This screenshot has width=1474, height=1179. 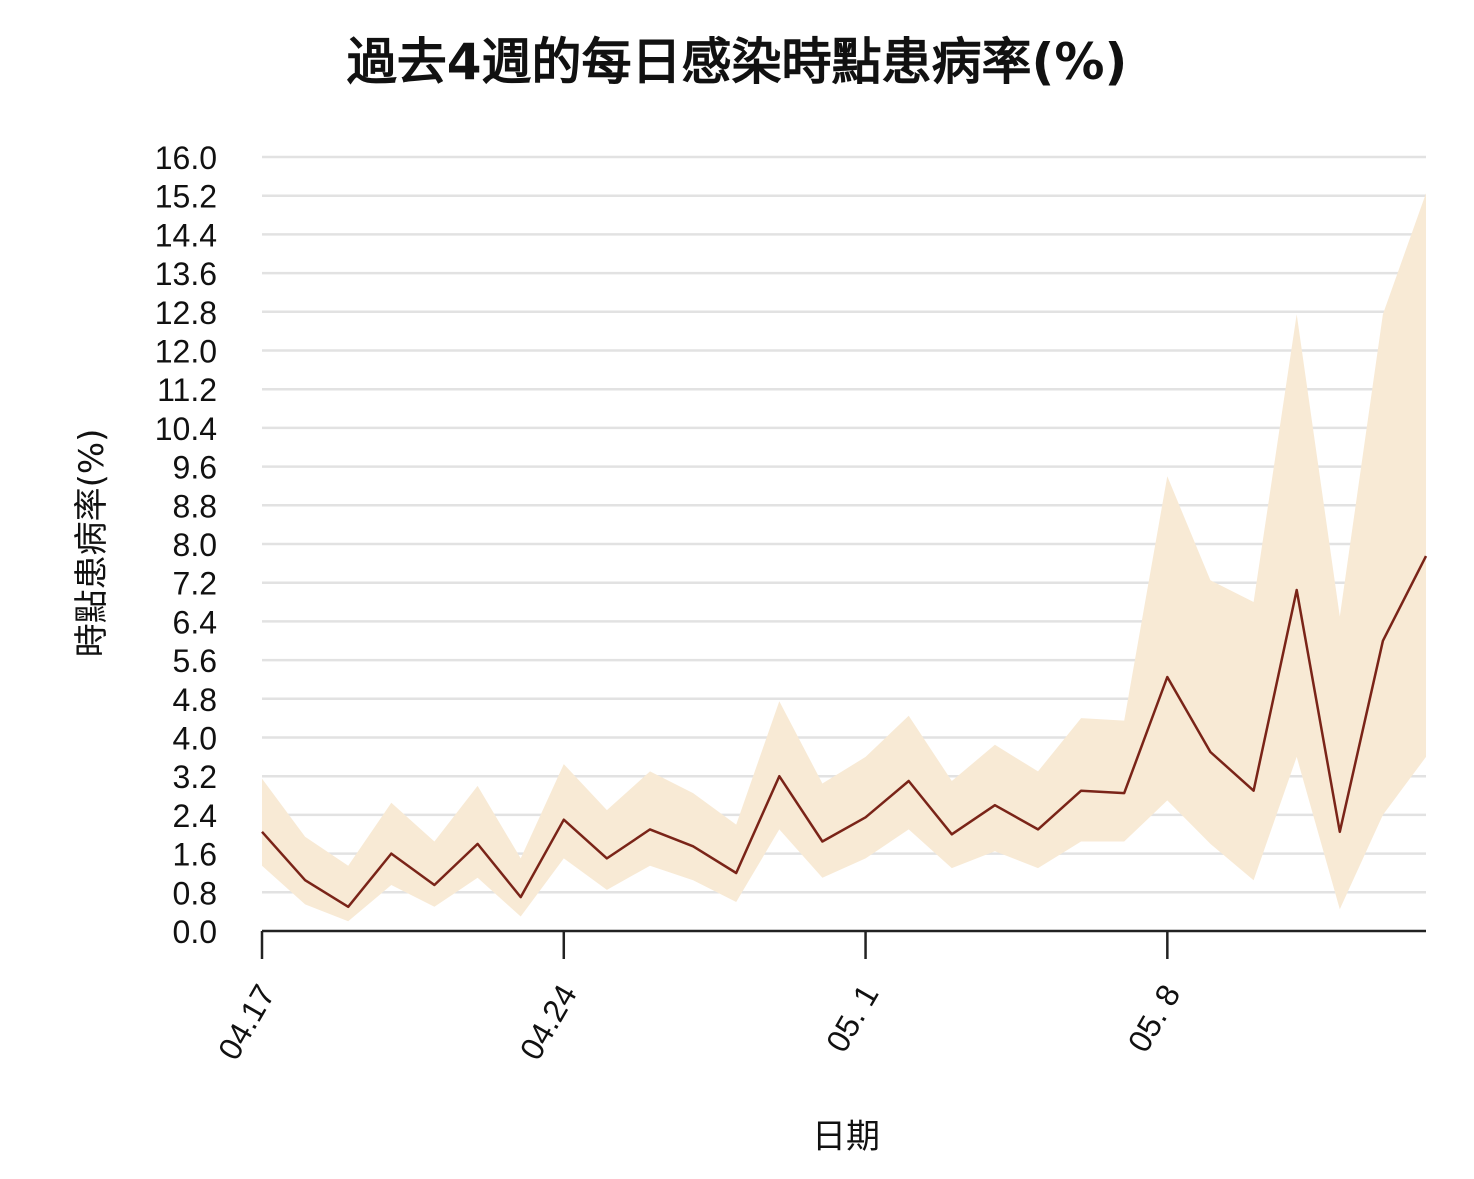 I want to click on y-tick-label: 8.8, so click(x=195, y=506).